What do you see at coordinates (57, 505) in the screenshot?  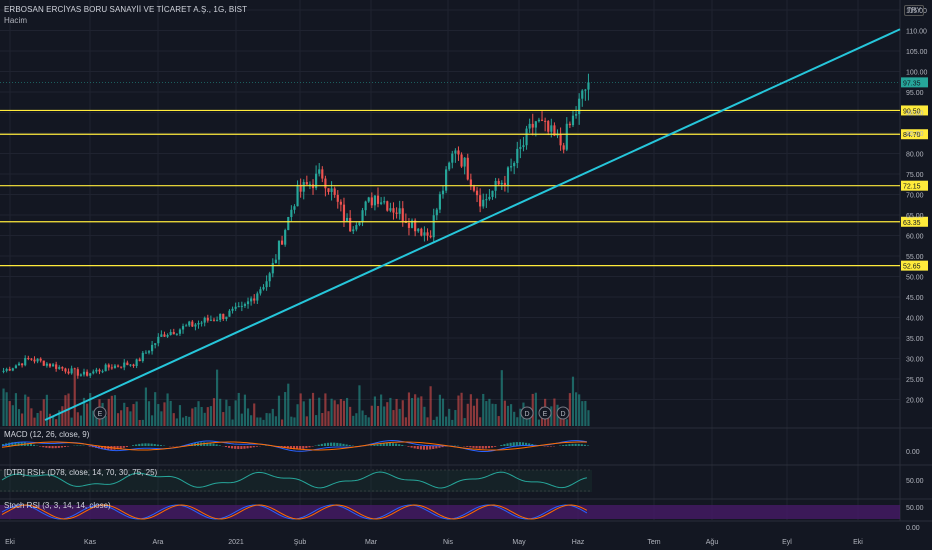 I see `stoch-rsi-label: Stoch RSI (3, 3, 14, 14, close)` at bounding box center [57, 505].